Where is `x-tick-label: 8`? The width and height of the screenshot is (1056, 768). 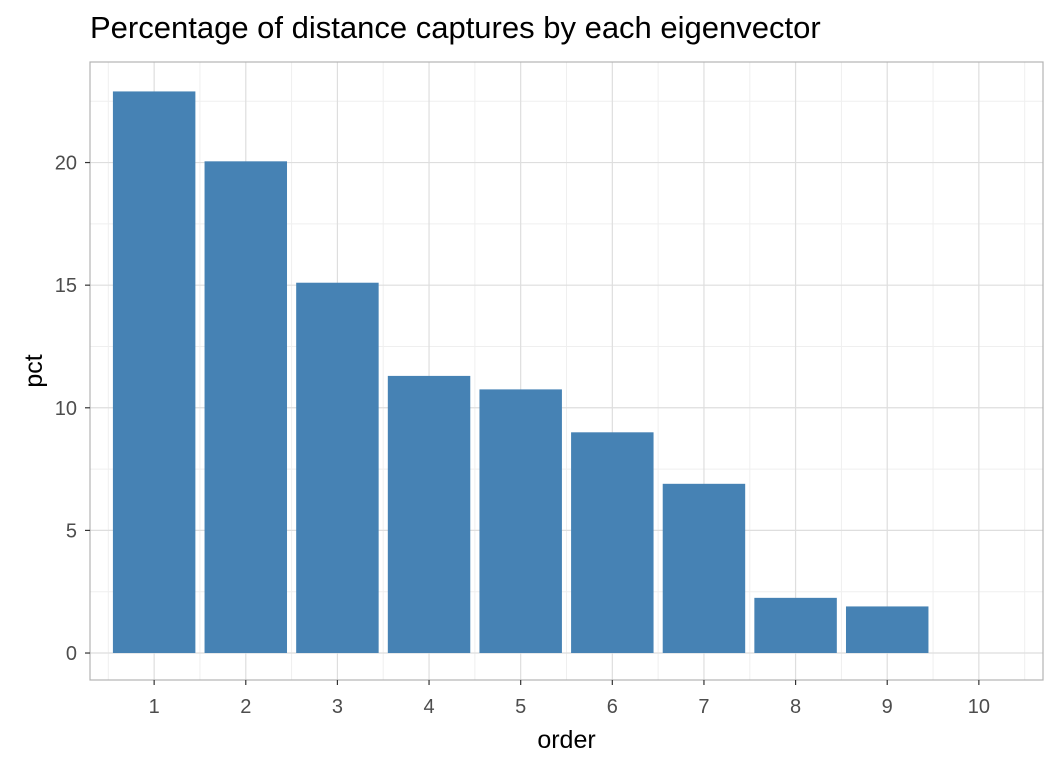
x-tick-label: 8 is located at coordinates (795, 707).